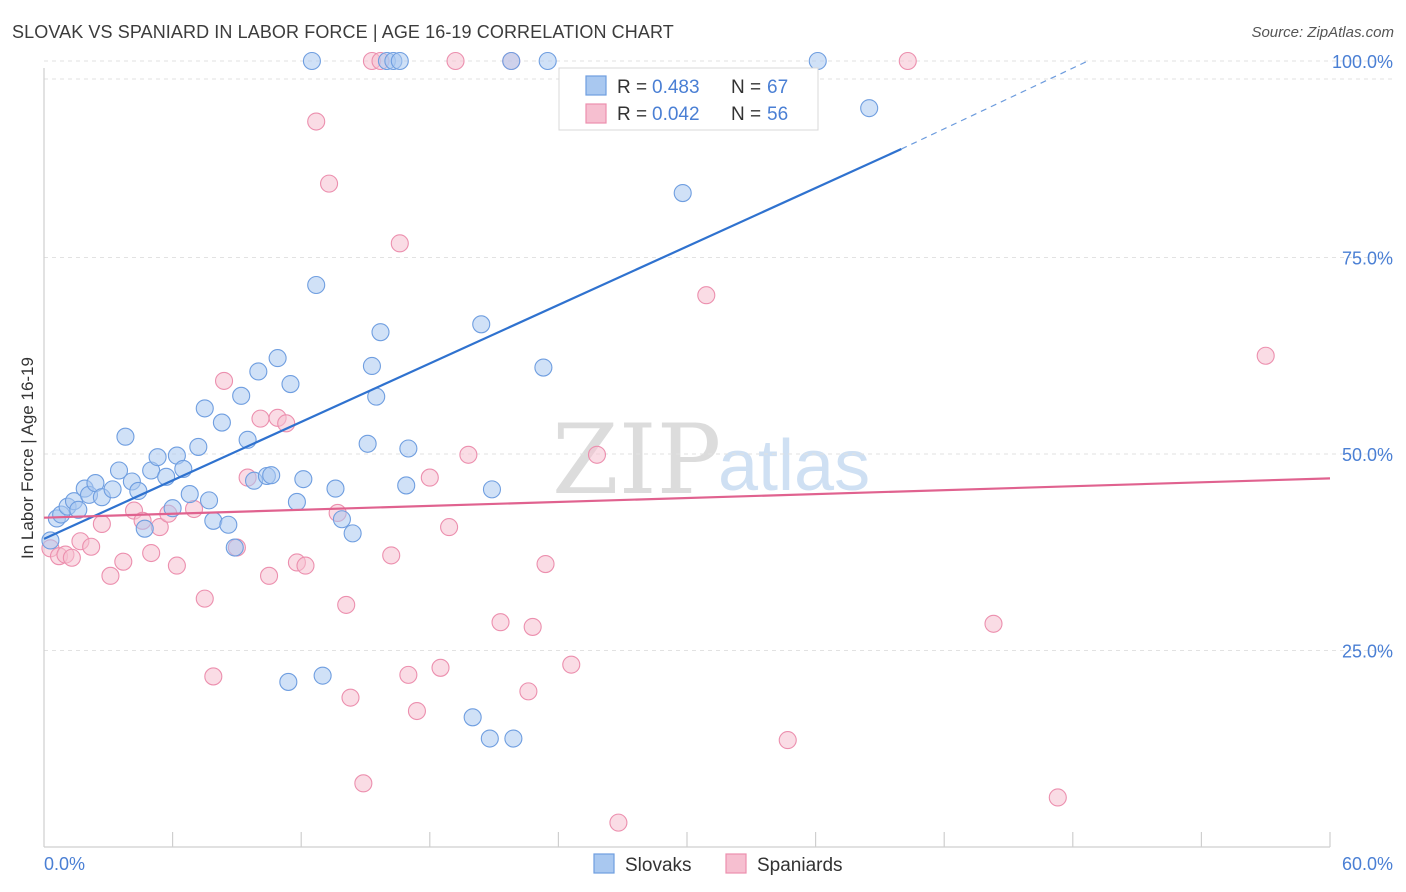 The width and height of the screenshot is (1406, 892). I want to click on legend-swatch-spaniards, so click(596, 113).